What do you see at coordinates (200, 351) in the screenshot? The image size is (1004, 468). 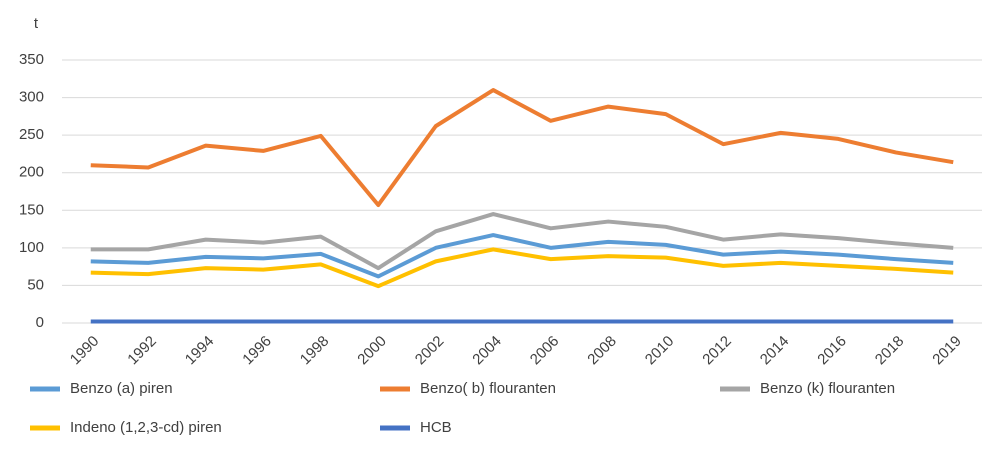 I see `x-tick-label: 1994` at bounding box center [200, 351].